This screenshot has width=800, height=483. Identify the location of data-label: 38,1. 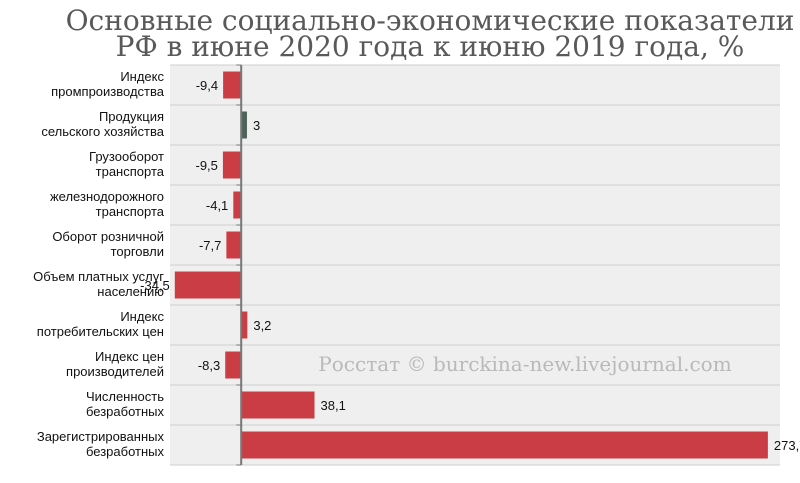
(333, 405).